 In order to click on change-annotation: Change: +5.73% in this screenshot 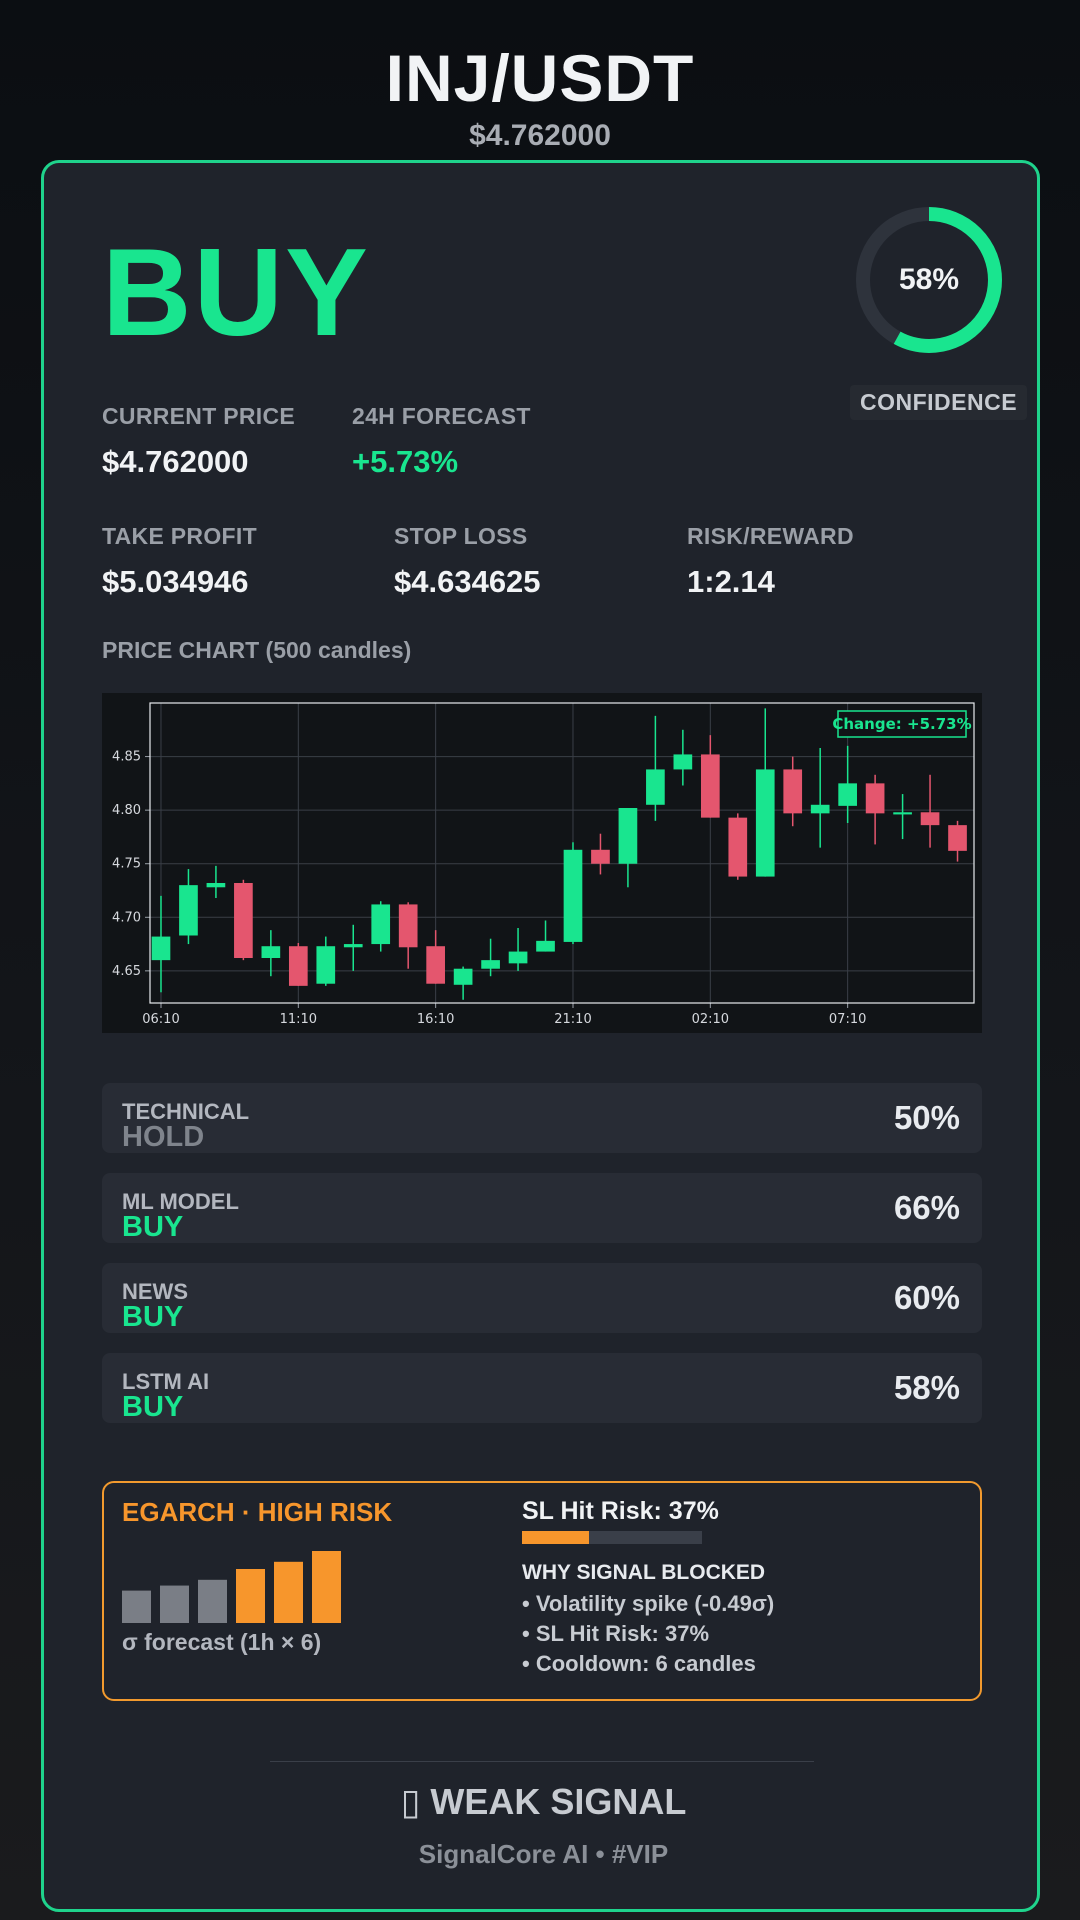, I will do `click(901, 724)`.